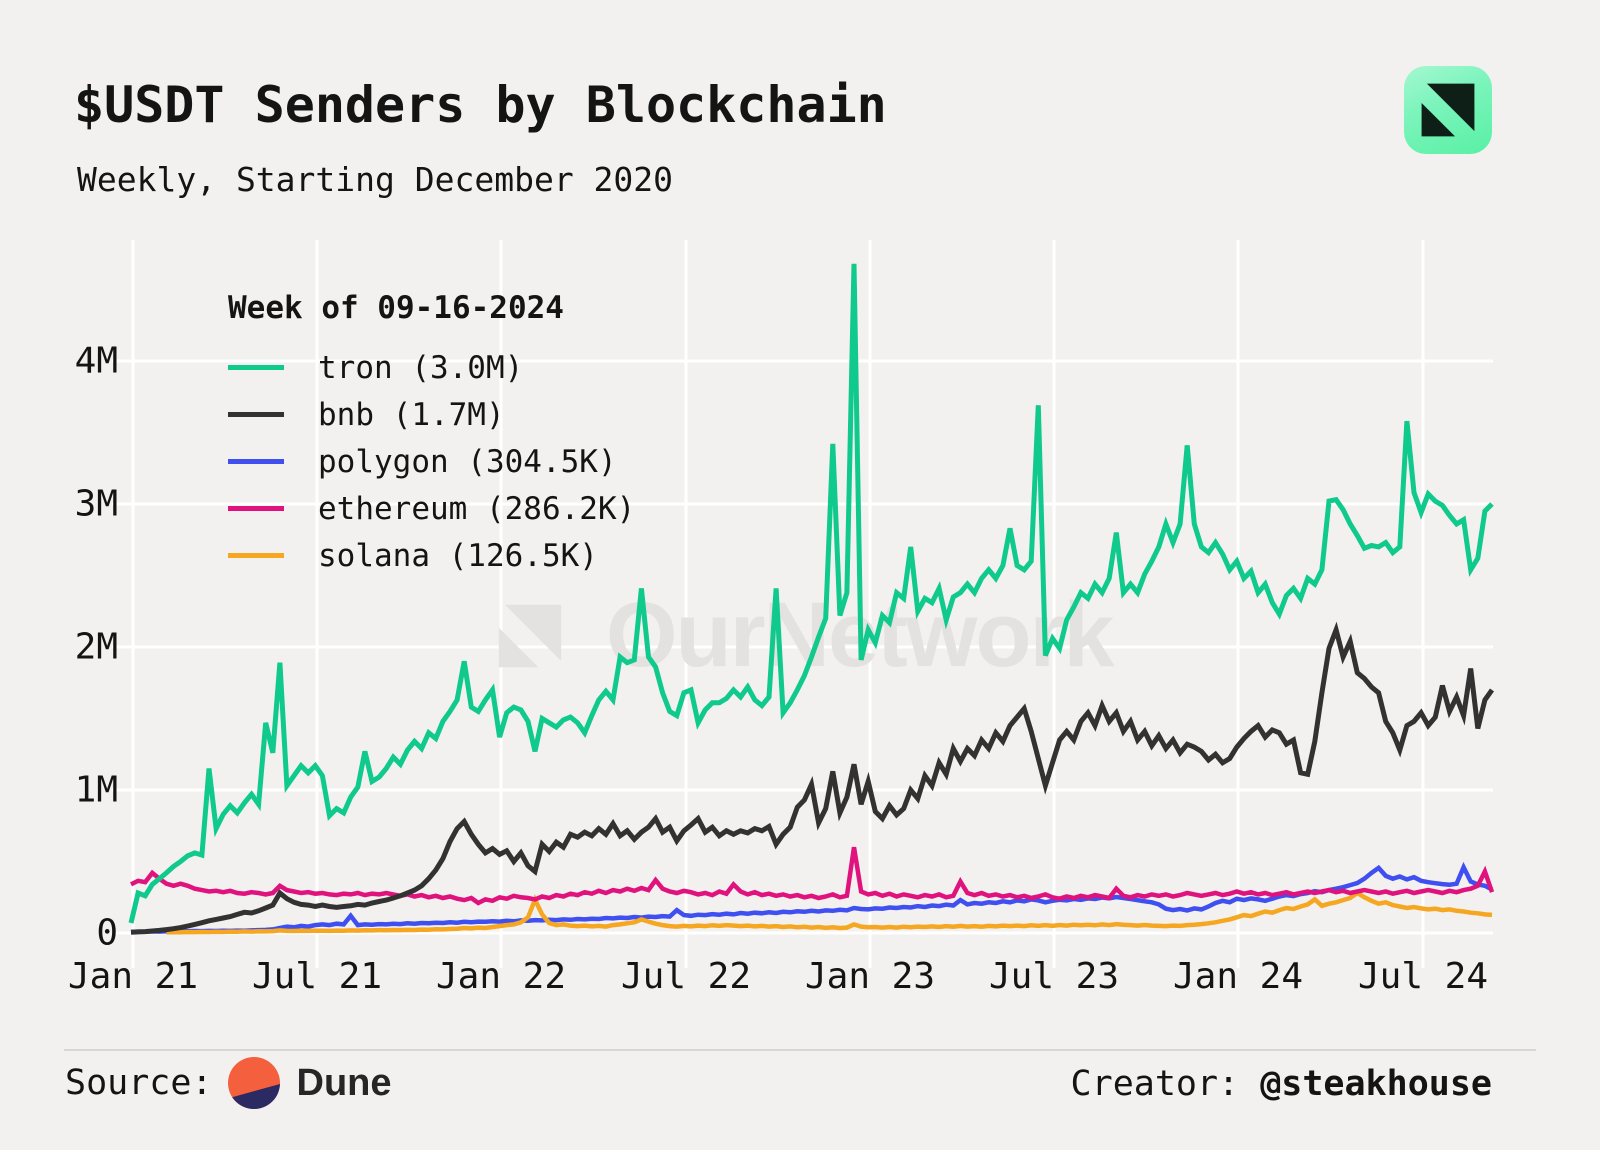  I want to click on y-axis-label: 3M, so click(96, 504).